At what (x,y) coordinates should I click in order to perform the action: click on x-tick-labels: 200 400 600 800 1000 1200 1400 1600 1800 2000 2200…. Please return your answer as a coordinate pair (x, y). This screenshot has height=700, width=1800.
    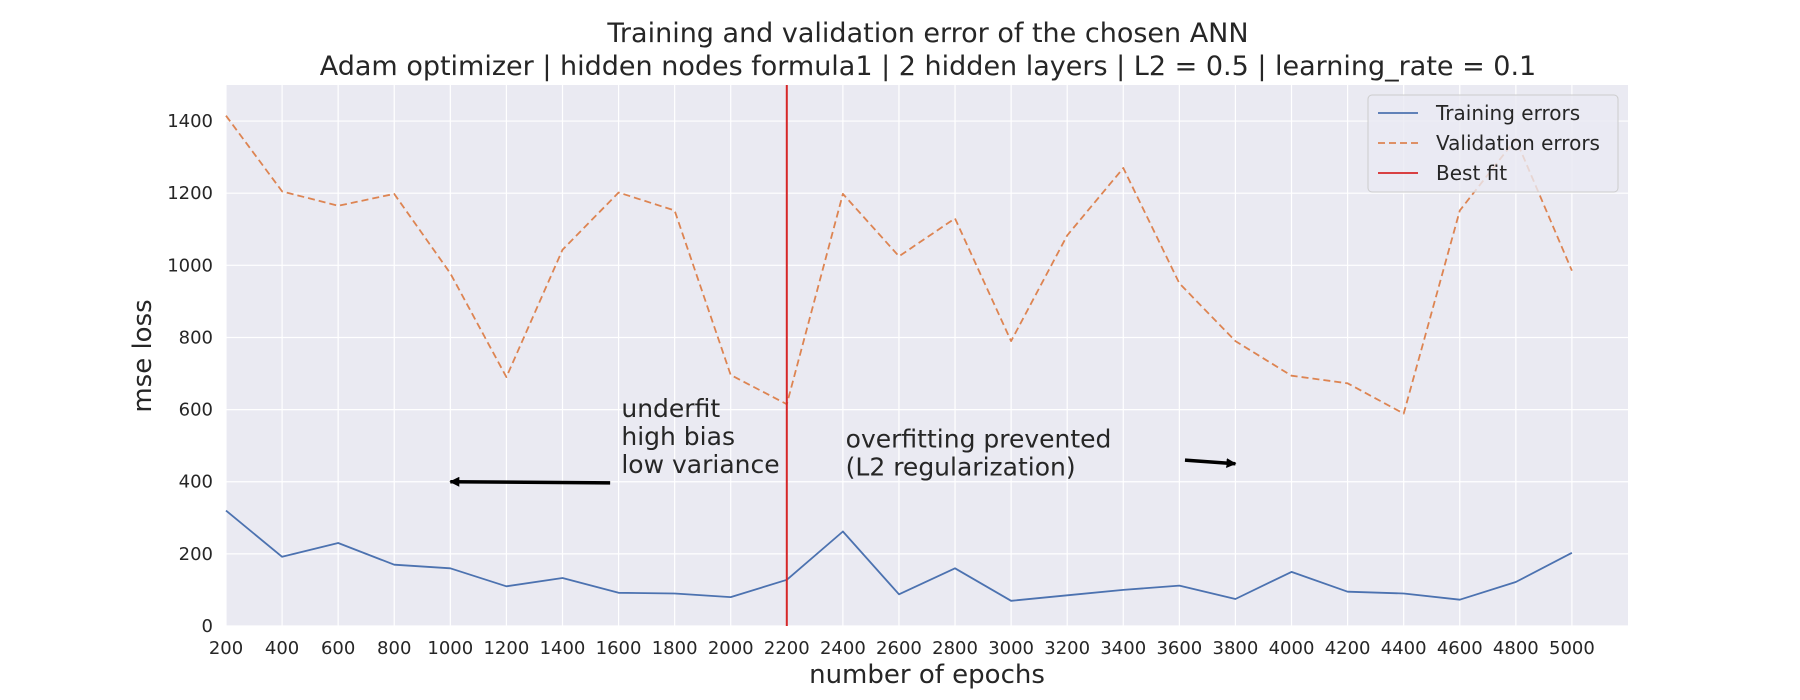
    Looking at the image, I should click on (902, 648).